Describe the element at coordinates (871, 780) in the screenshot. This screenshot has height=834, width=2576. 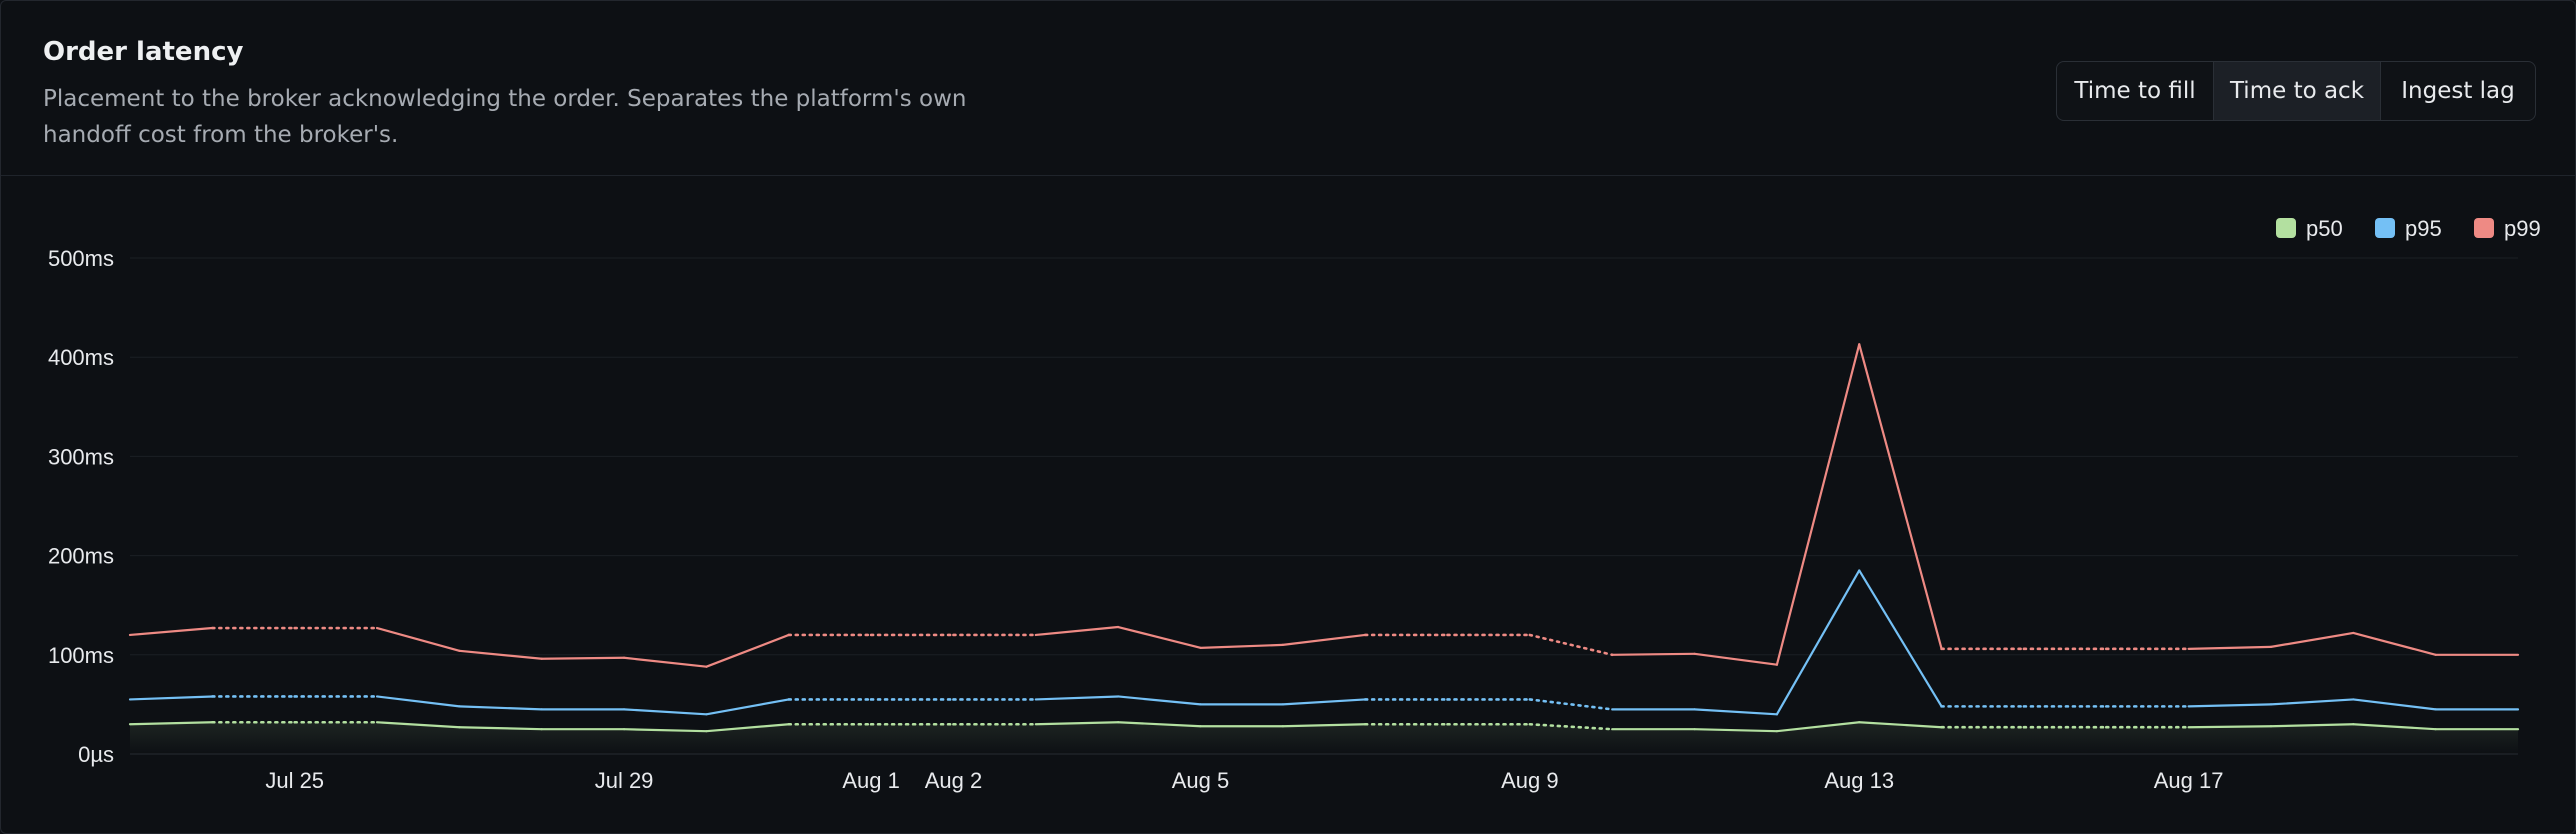
I see `x-tick-label: Aug 1` at that location.